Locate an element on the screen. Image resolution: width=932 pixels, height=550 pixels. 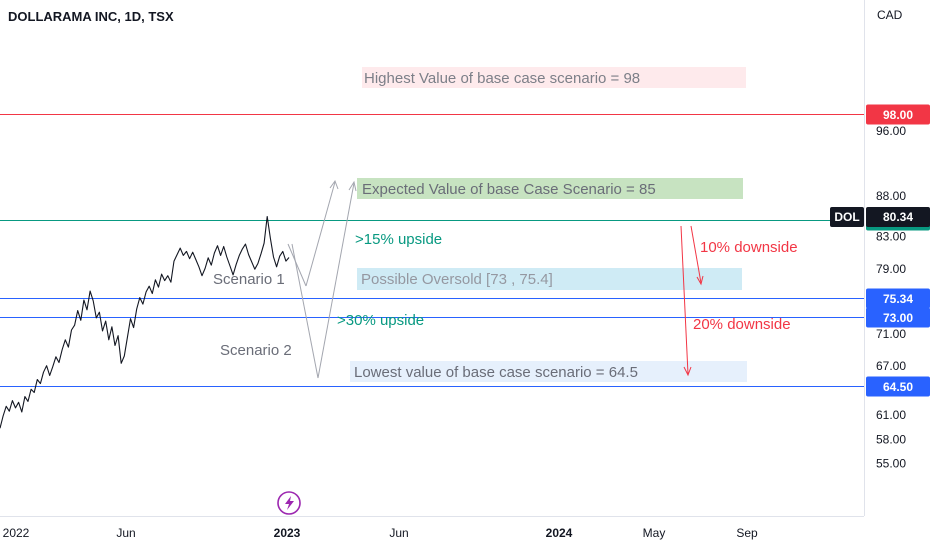
downside10-label: 10% downside is located at coordinates (749, 247).